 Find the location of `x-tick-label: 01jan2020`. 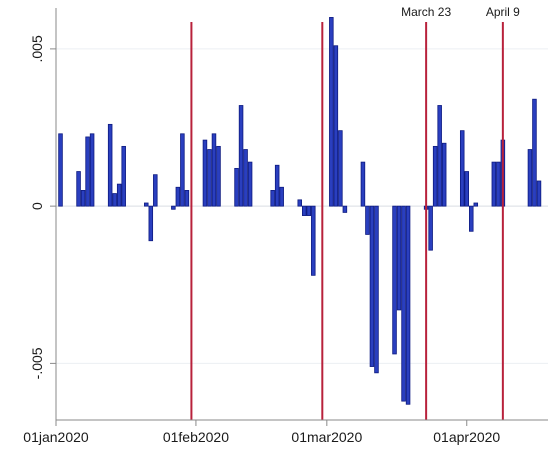

x-tick-label: 01jan2020 is located at coordinates (56, 437).